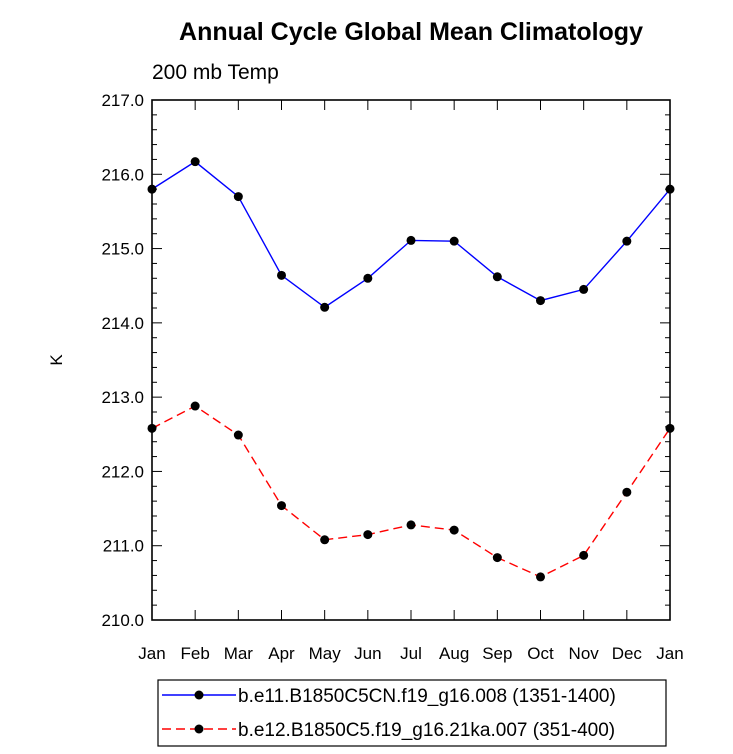  I want to click on chart-title: Annual Cycle Global Mean Climatology, so click(411, 32).